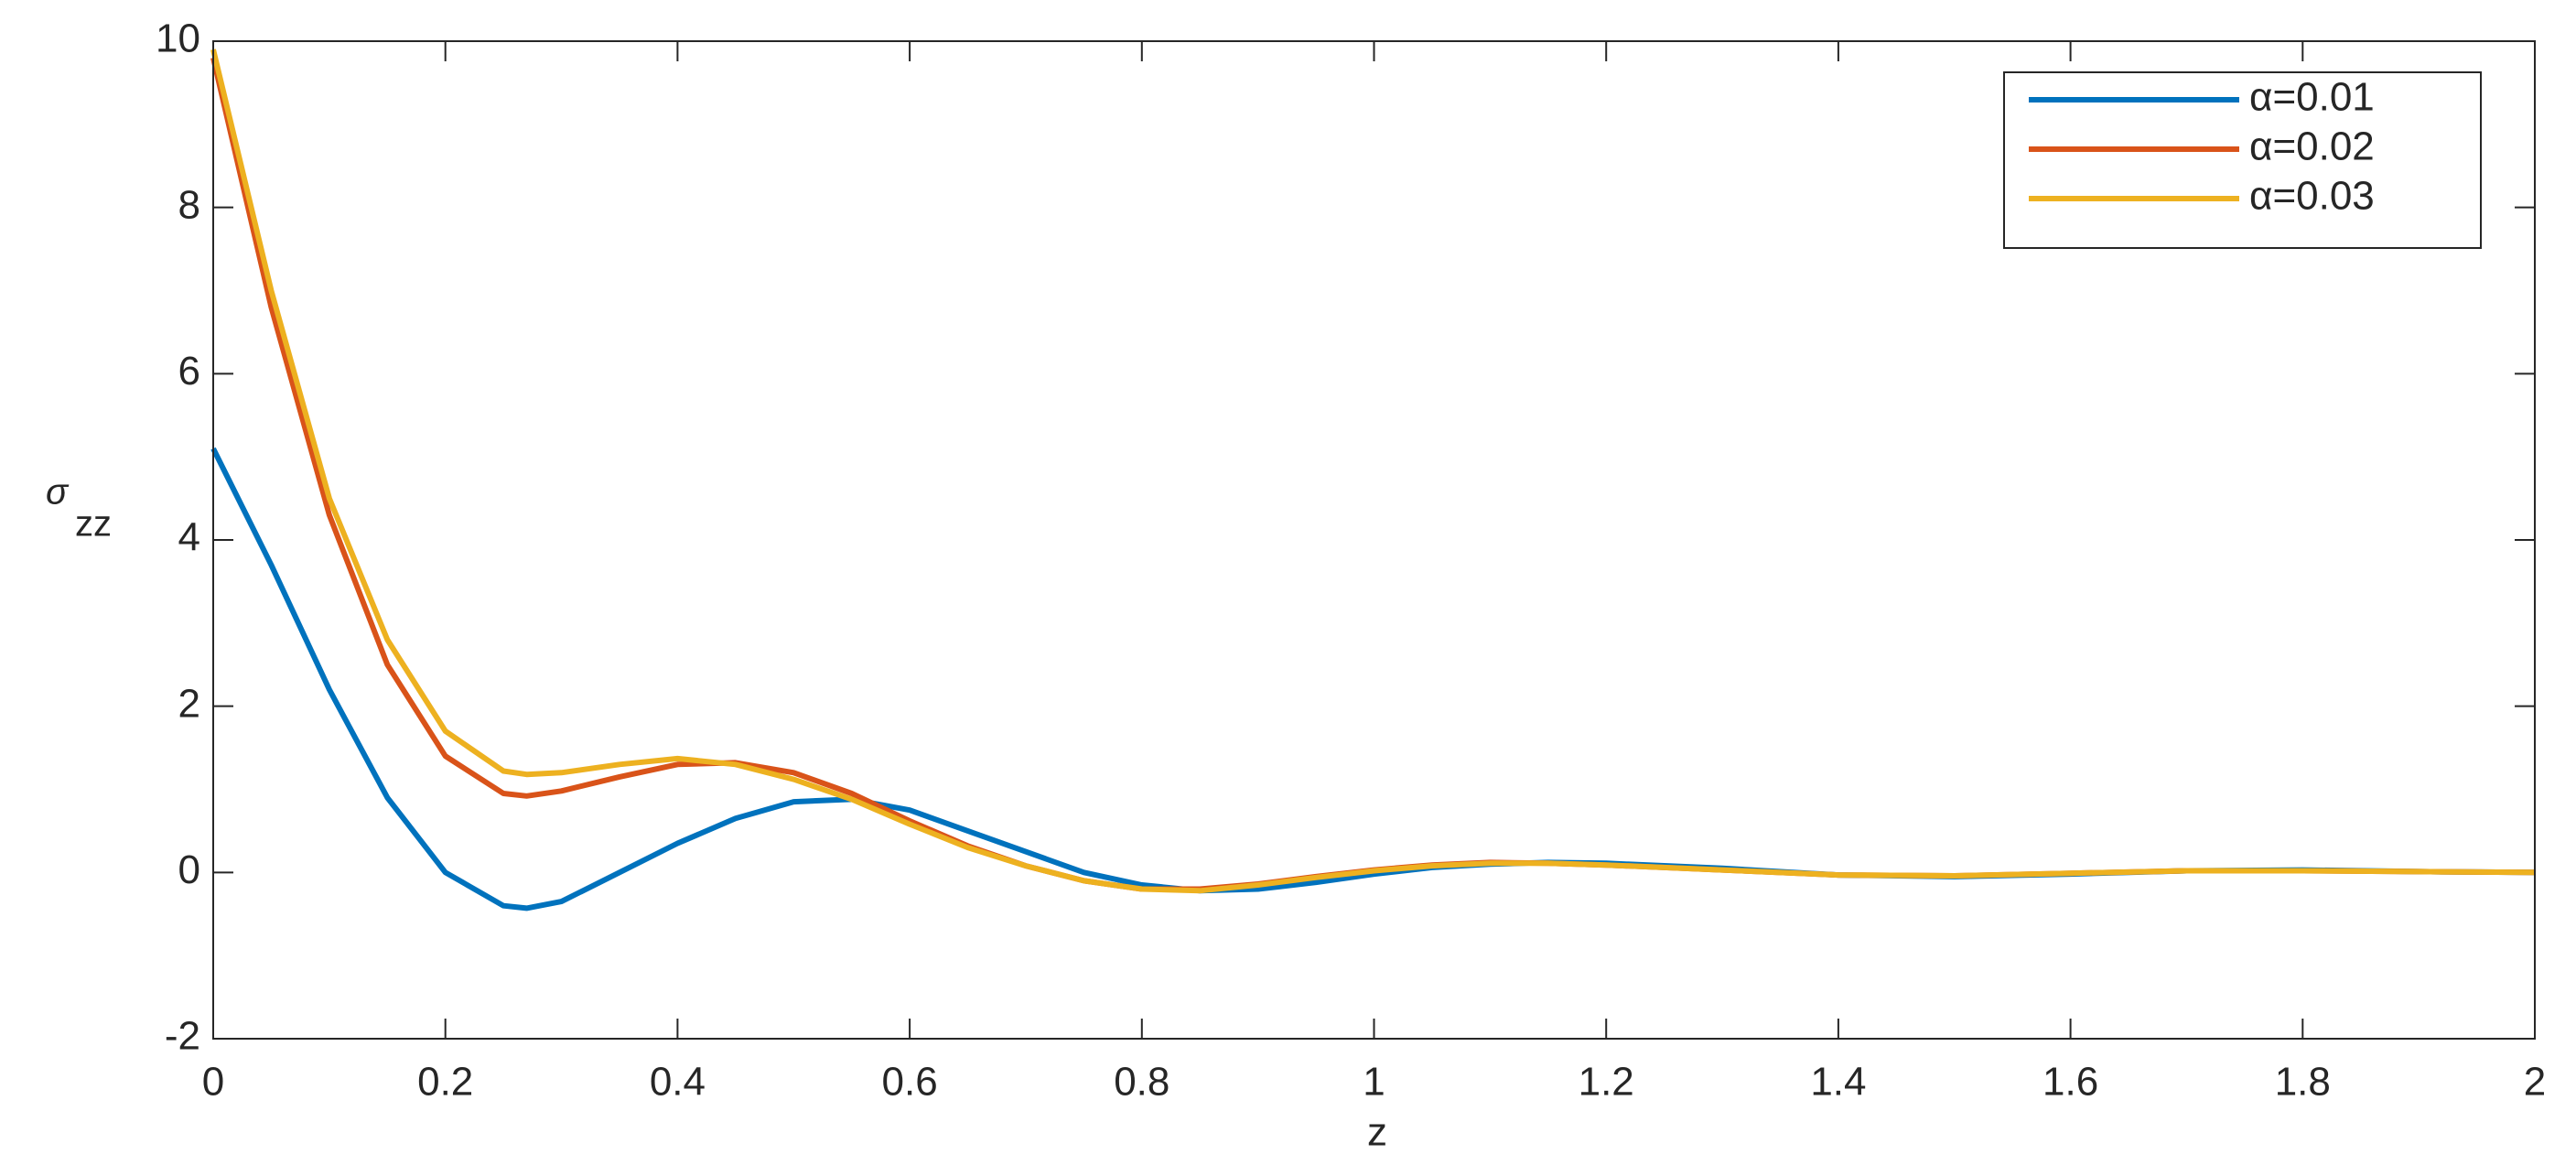 The height and width of the screenshot is (1165, 2576). I want to click on y-tick-label: 2, so click(189, 703).